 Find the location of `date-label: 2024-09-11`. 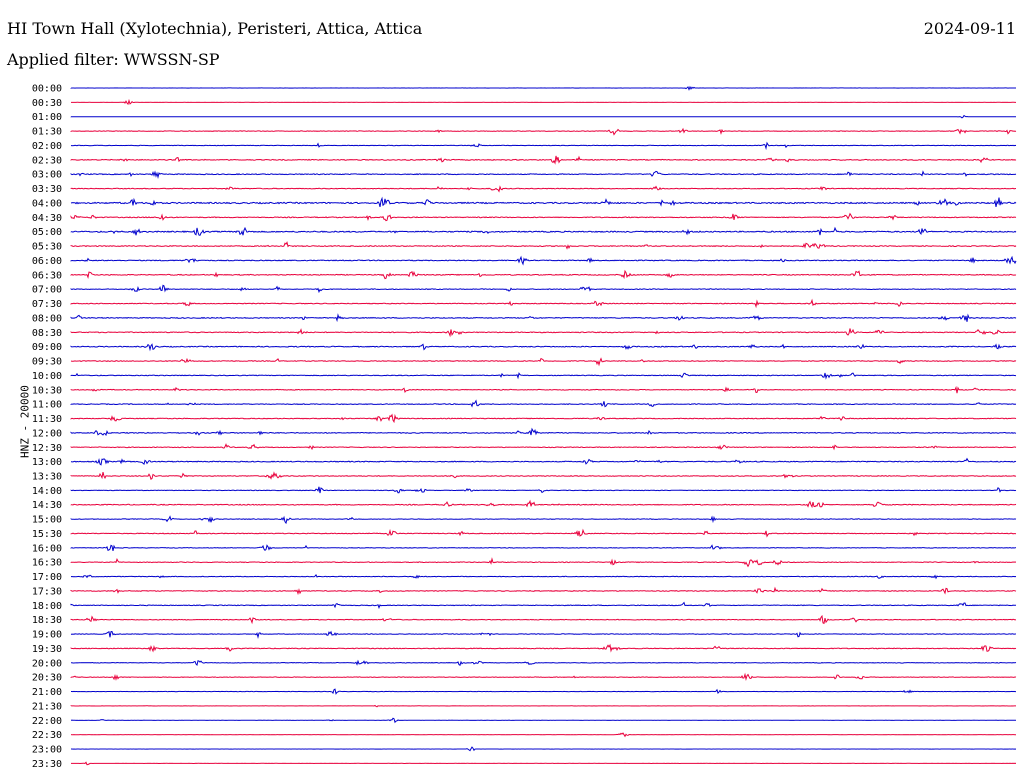

date-label: 2024-09-11 is located at coordinates (969, 28).